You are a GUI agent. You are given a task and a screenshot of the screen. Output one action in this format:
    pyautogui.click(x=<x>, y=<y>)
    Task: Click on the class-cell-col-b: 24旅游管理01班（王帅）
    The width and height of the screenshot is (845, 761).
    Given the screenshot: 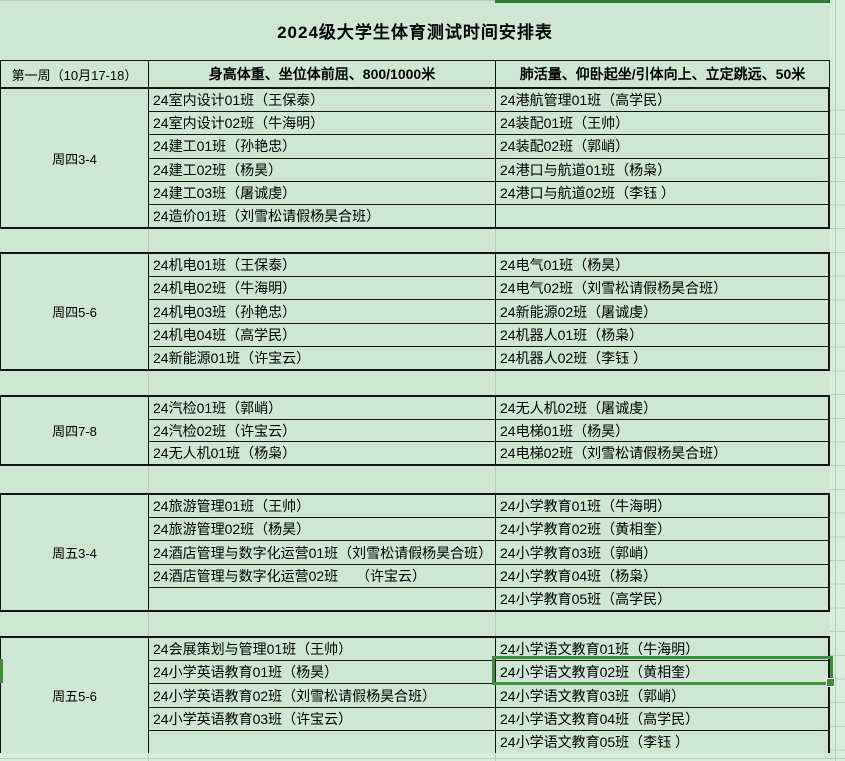 What is the action you would take?
    pyautogui.click(x=322, y=506)
    